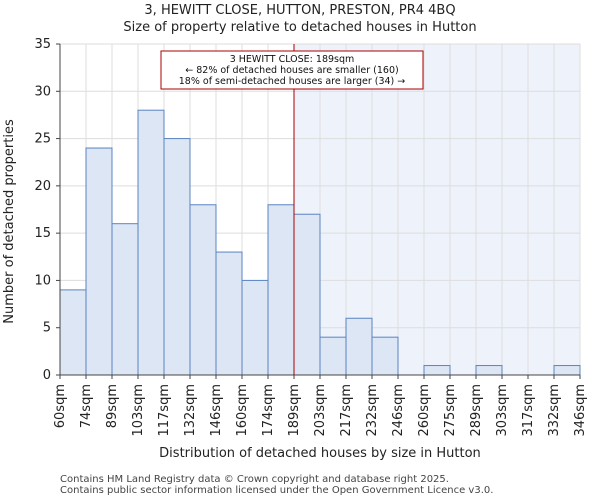 This screenshot has width=600, height=500. Describe the element at coordinates (476, 410) in the screenshot. I see `x-tick-label: 289sqm` at that location.